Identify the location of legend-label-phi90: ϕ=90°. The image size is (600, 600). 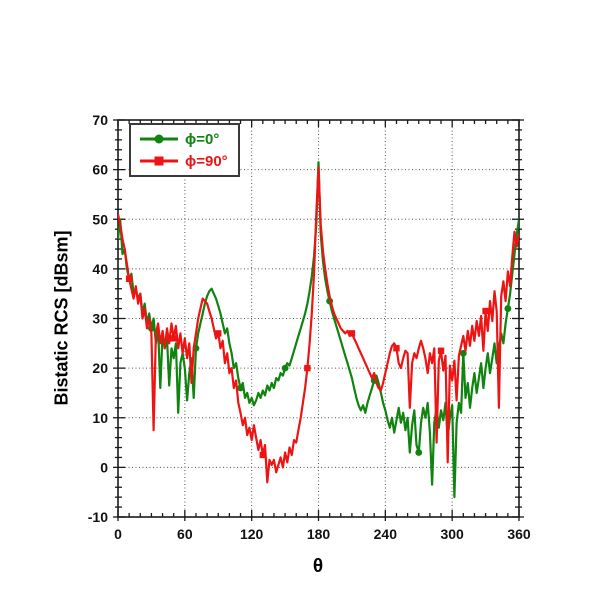
(206, 161).